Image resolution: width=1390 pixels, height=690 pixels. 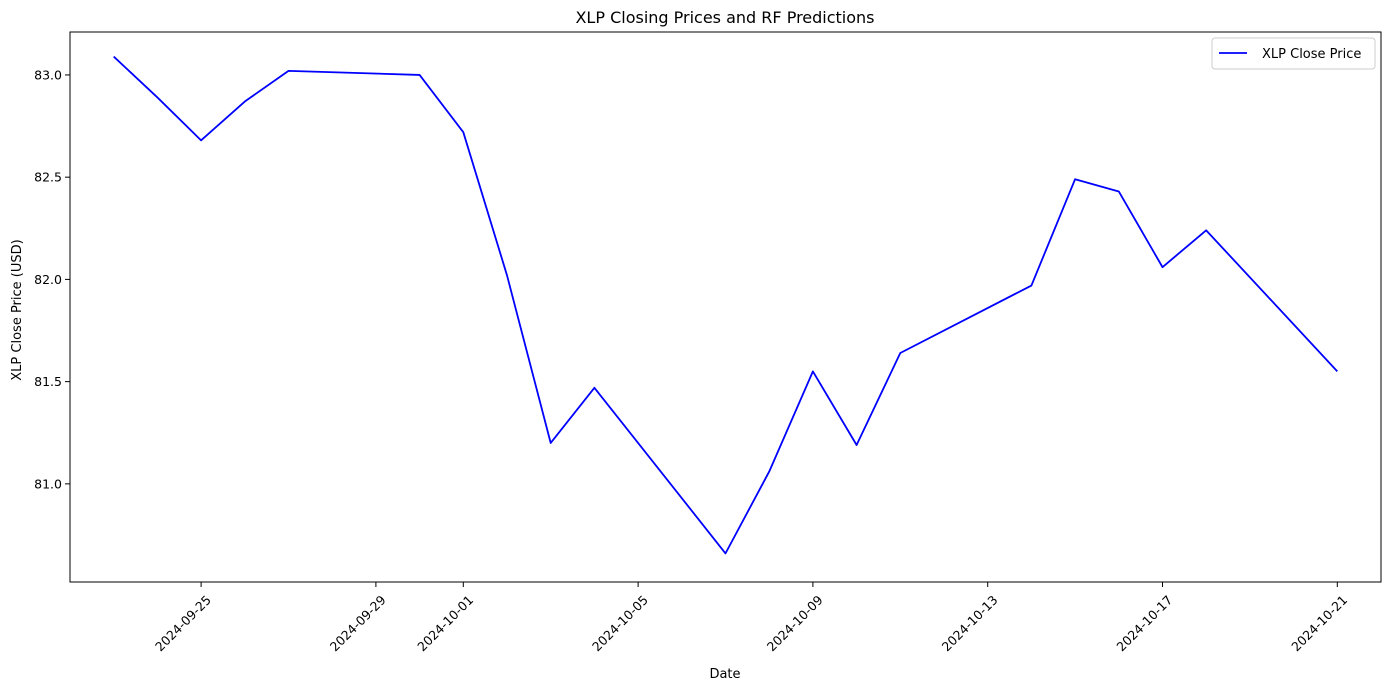 What do you see at coordinates (970, 623) in the screenshot?
I see `x-tick-label: 2024-10-13` at bounding box center [970, 623].